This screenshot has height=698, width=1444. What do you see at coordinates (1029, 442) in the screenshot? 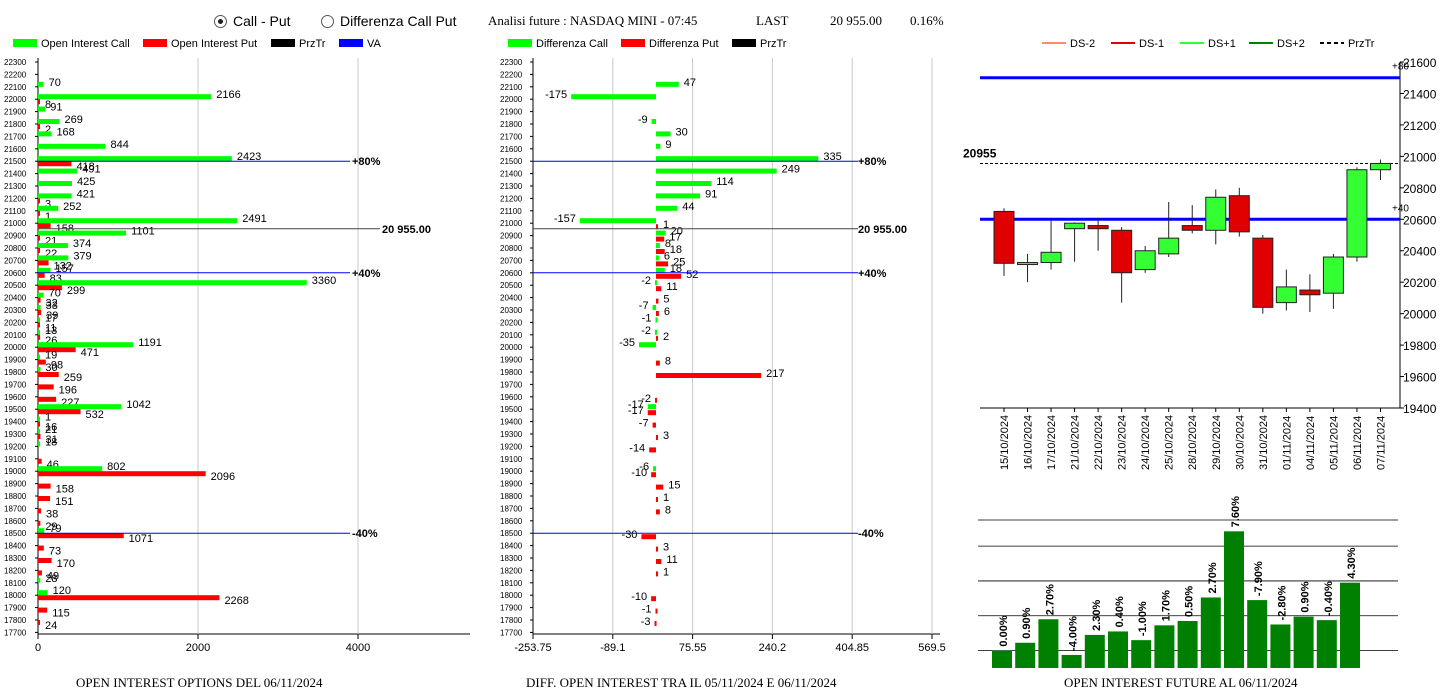
I see `date-label: 16/10/2024` at bounding box center [1029, 442].